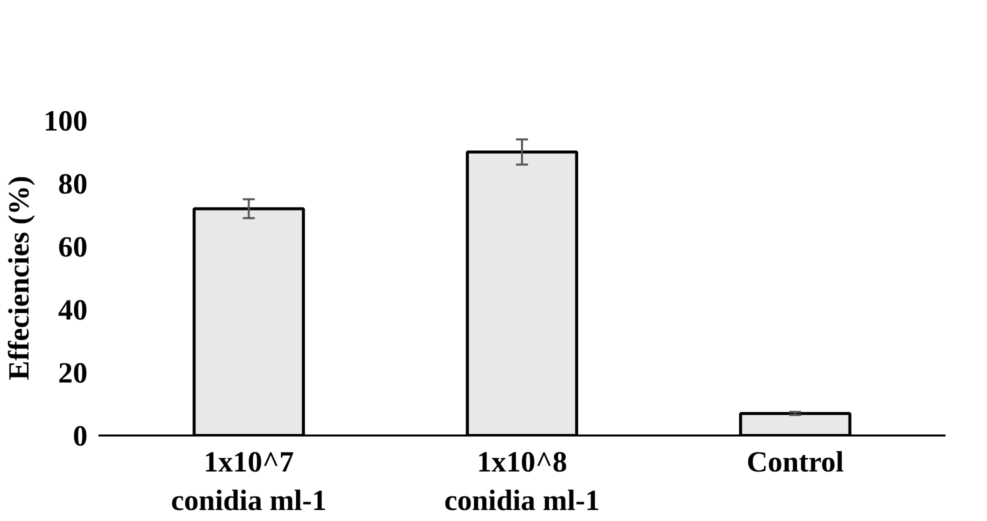 Image resolution: width=987 pixels, height=521 pixels. I want to click on y-tick-label: 0, so click(80, 436).